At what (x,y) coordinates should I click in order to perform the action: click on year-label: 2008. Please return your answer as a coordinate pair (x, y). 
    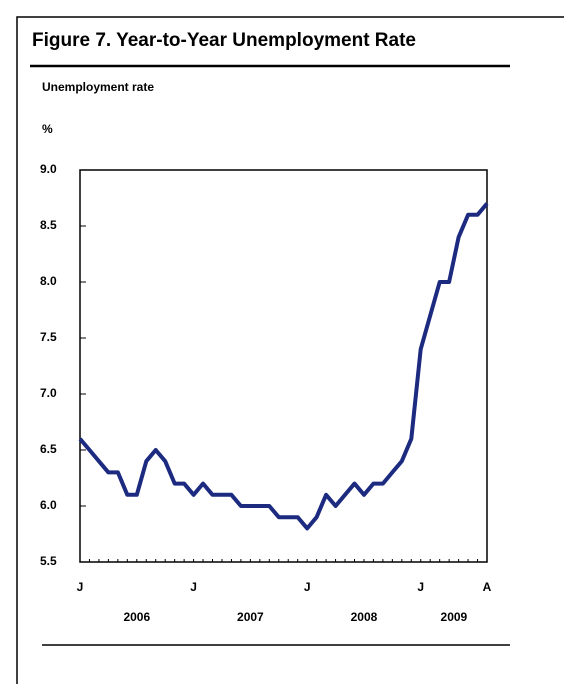
    Looking at the image, I should click on (364, 617).